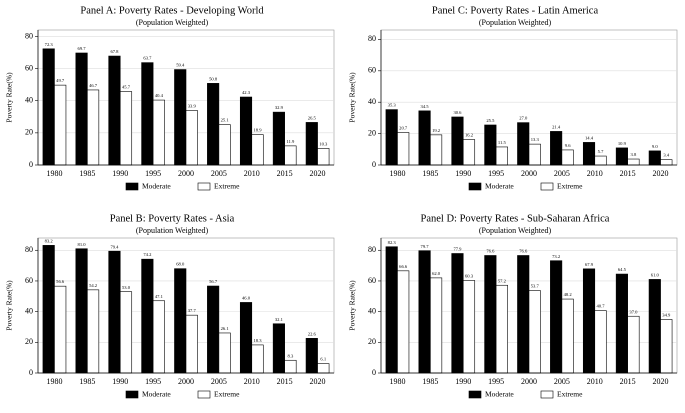 The image size is (685, 413). Describe the element at coordinates (622, 269) in the screenshot. I see `value-label: 64.5` at that location.